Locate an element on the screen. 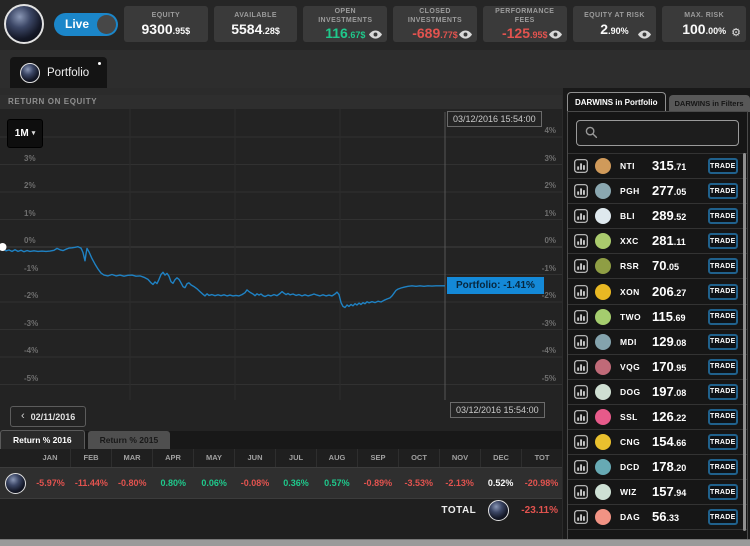  tab-portfolio: Portfolio is located at coordinates (59, 72).